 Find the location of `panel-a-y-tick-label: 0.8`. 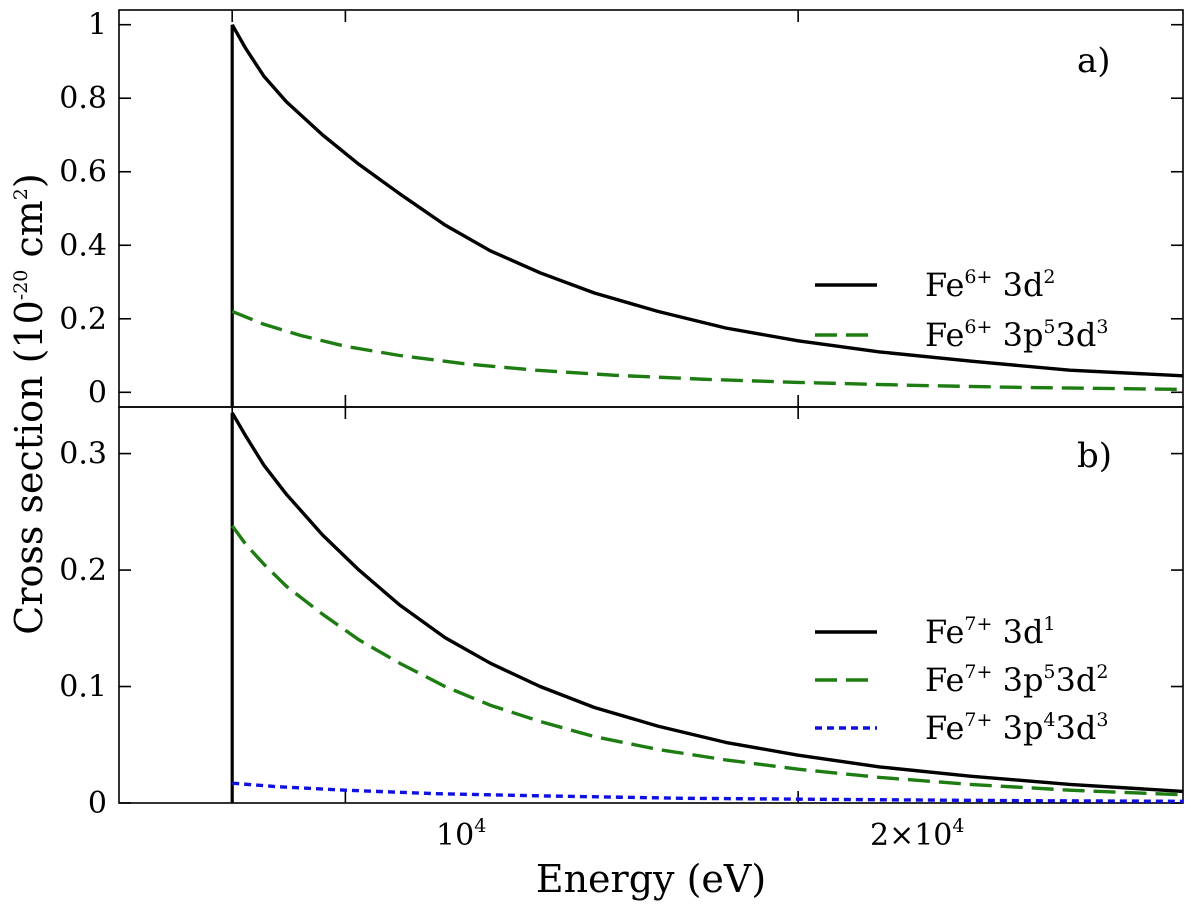

panel-a-y-tick-label: 0.8 is located at coordinates (83, 98).